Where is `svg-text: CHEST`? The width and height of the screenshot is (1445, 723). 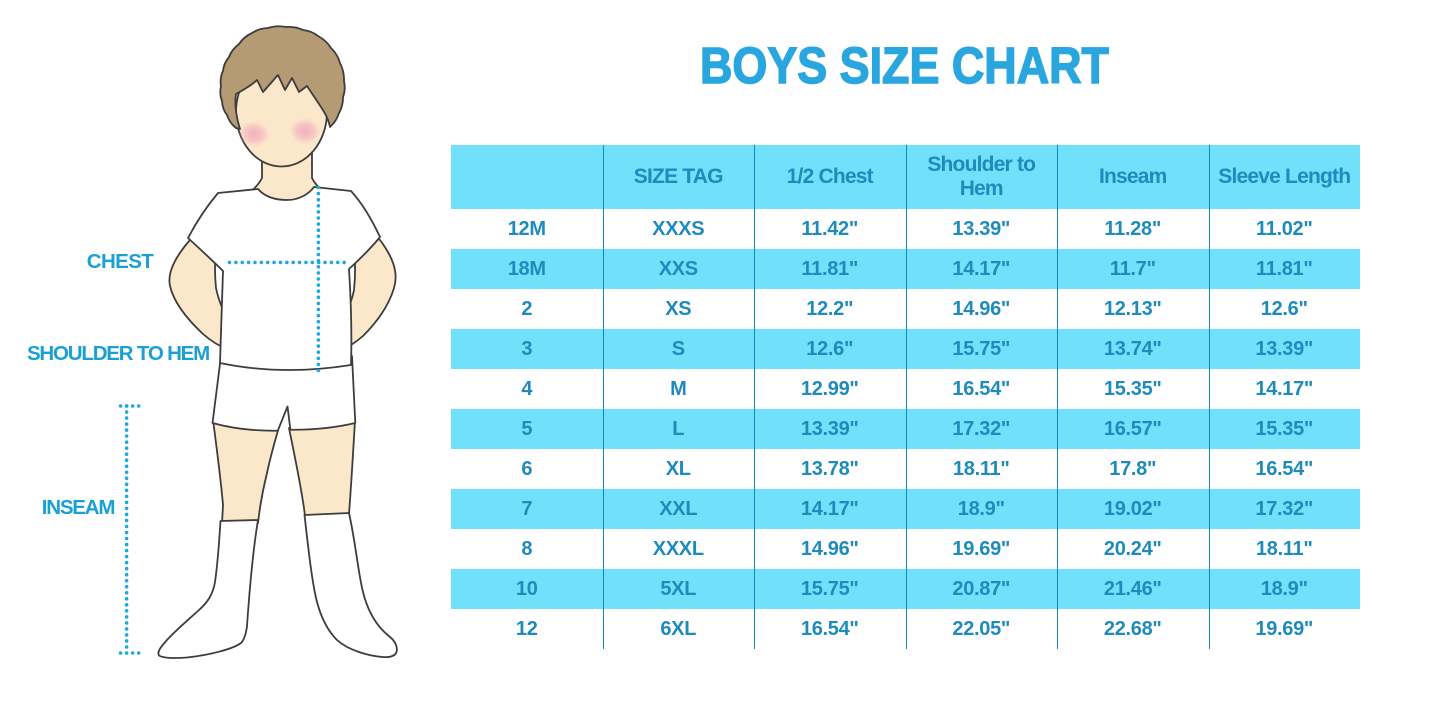 svg-text: CHEST is located at coordinates (121, 261).